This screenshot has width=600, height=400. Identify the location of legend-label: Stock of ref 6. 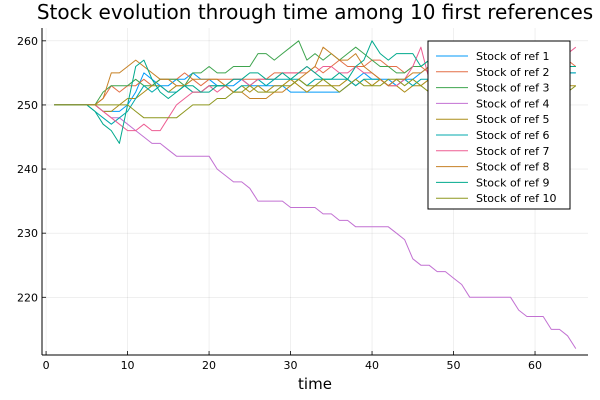
(512, 135).